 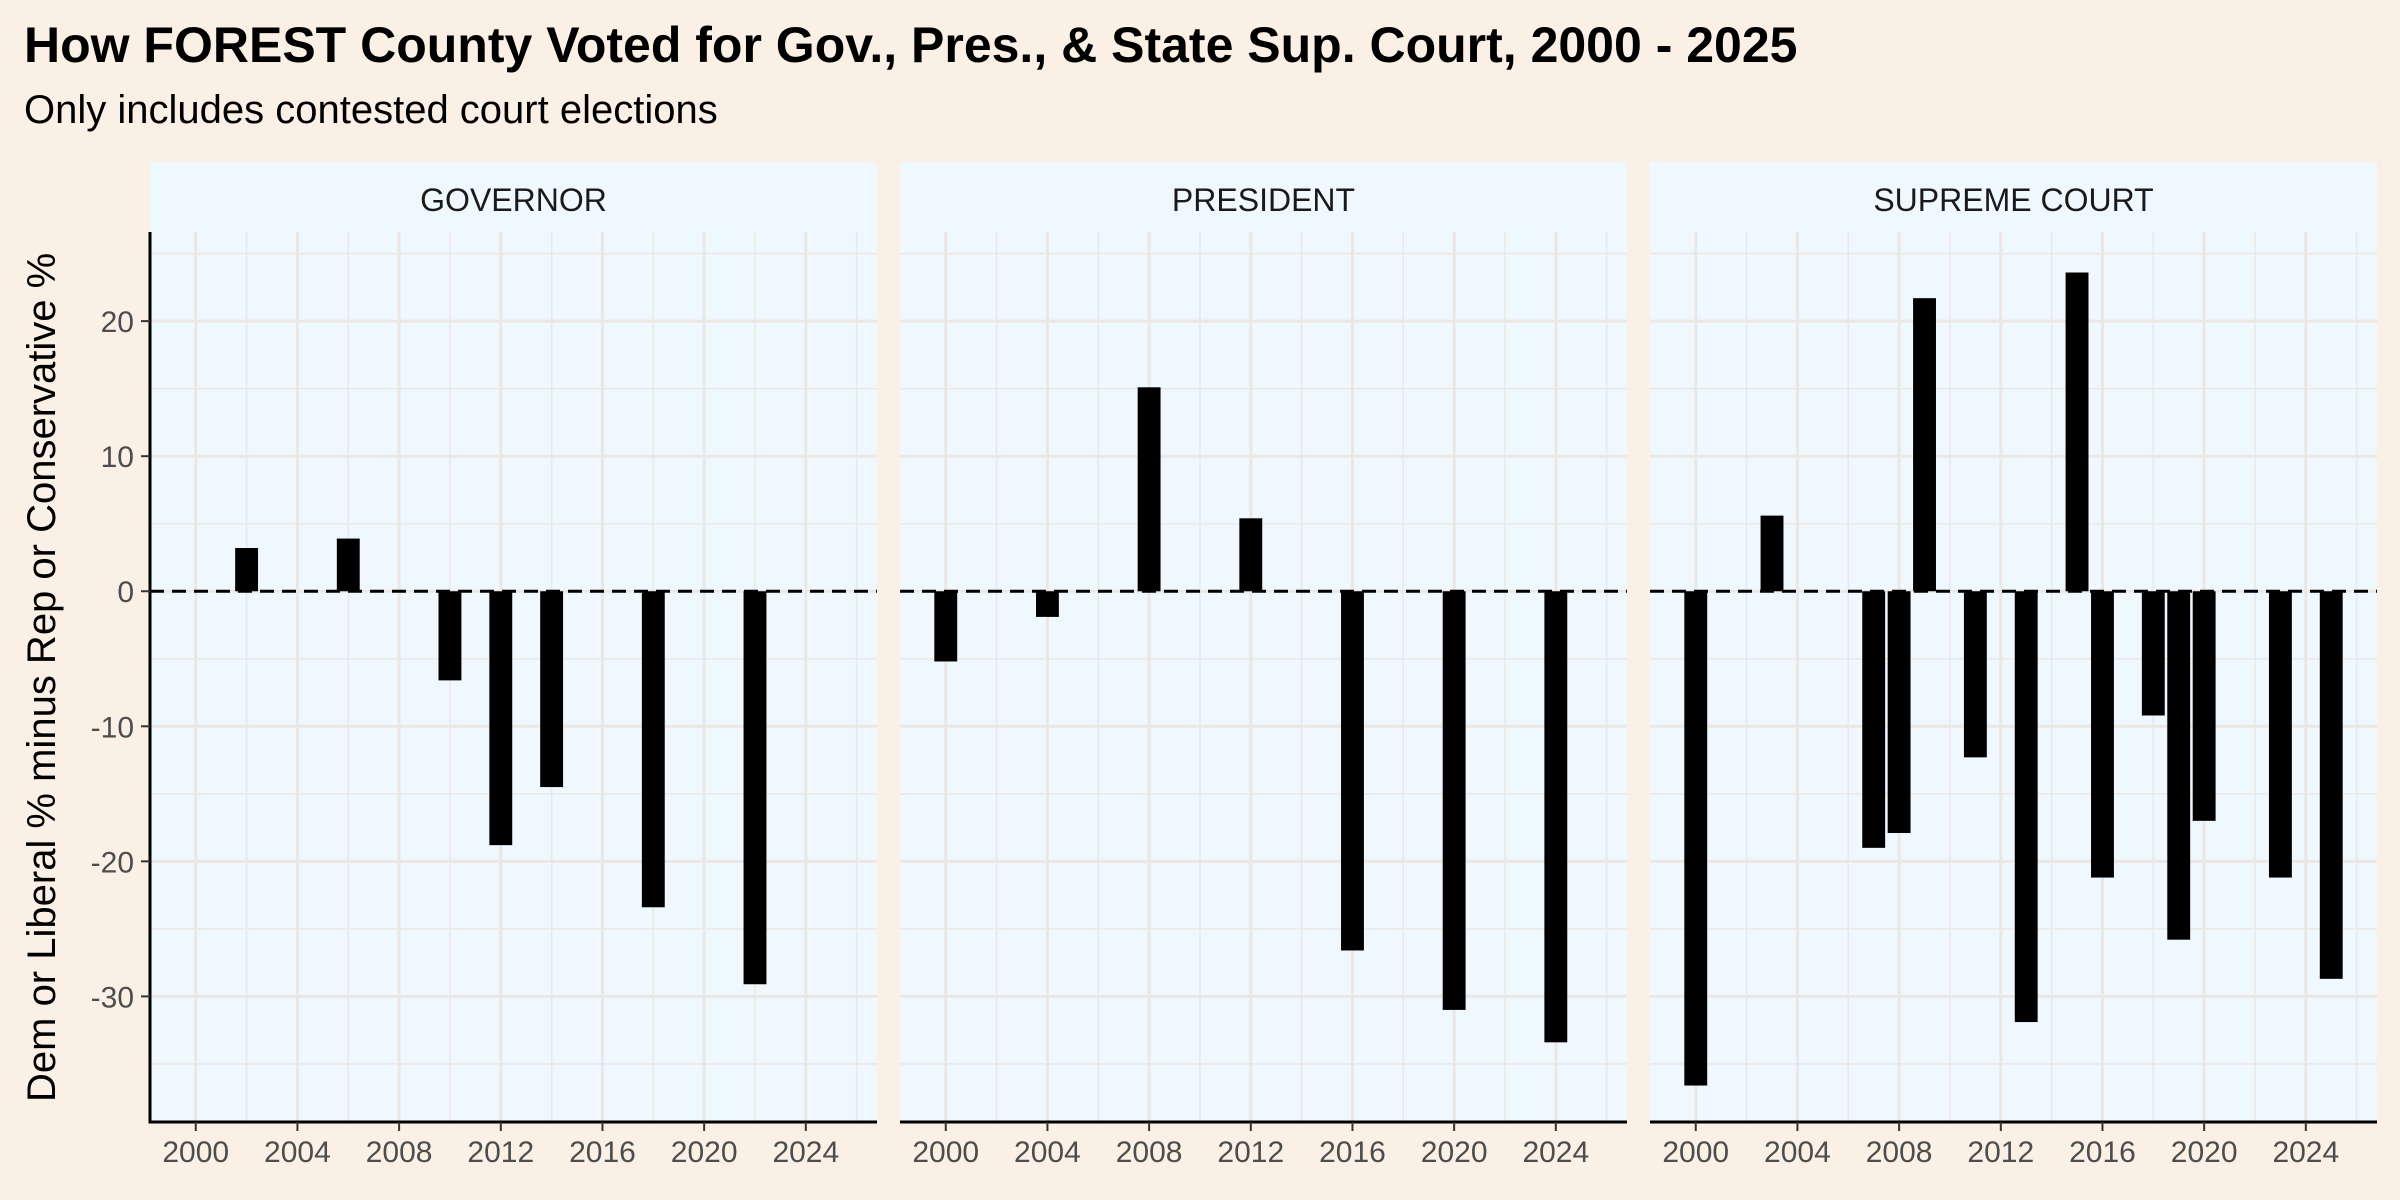 What do you see at coordinates (371, 110) in the screenshot?
I see `chart-subtitle: Only includes contested court elections` at bounding box center [371, 110].